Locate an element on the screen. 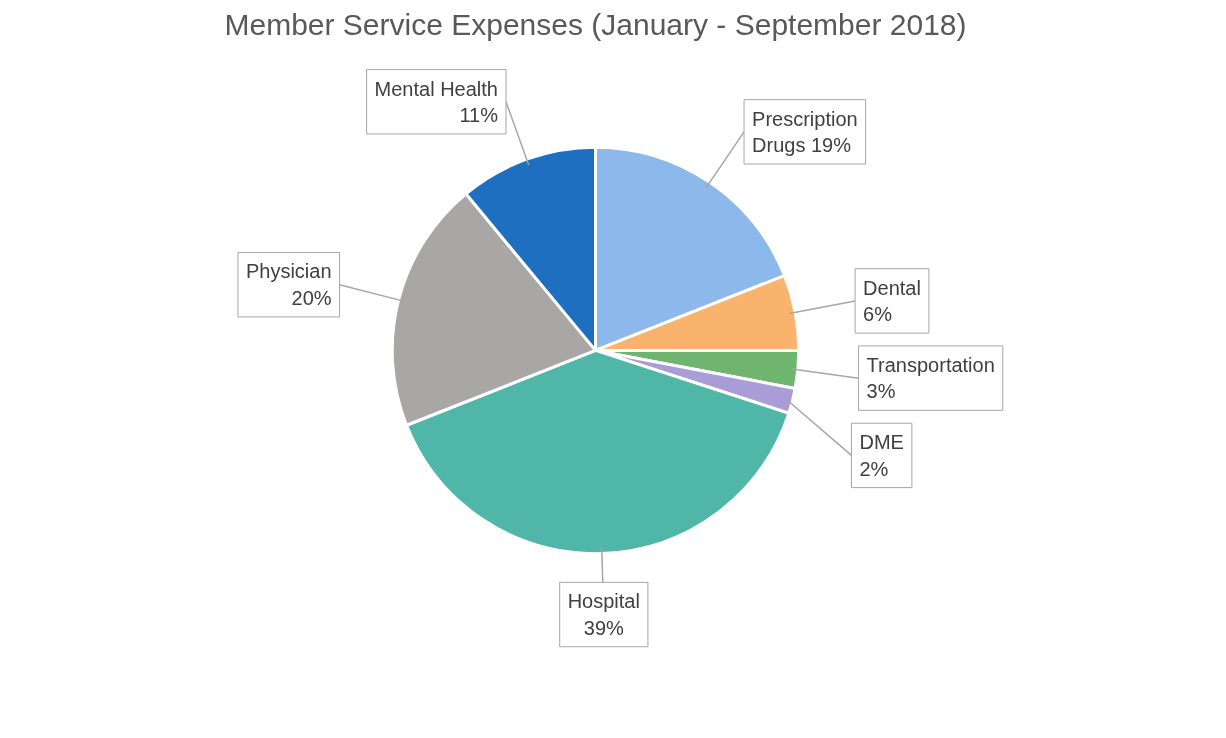  data-label: 20% is located at coordinates (311, 297).